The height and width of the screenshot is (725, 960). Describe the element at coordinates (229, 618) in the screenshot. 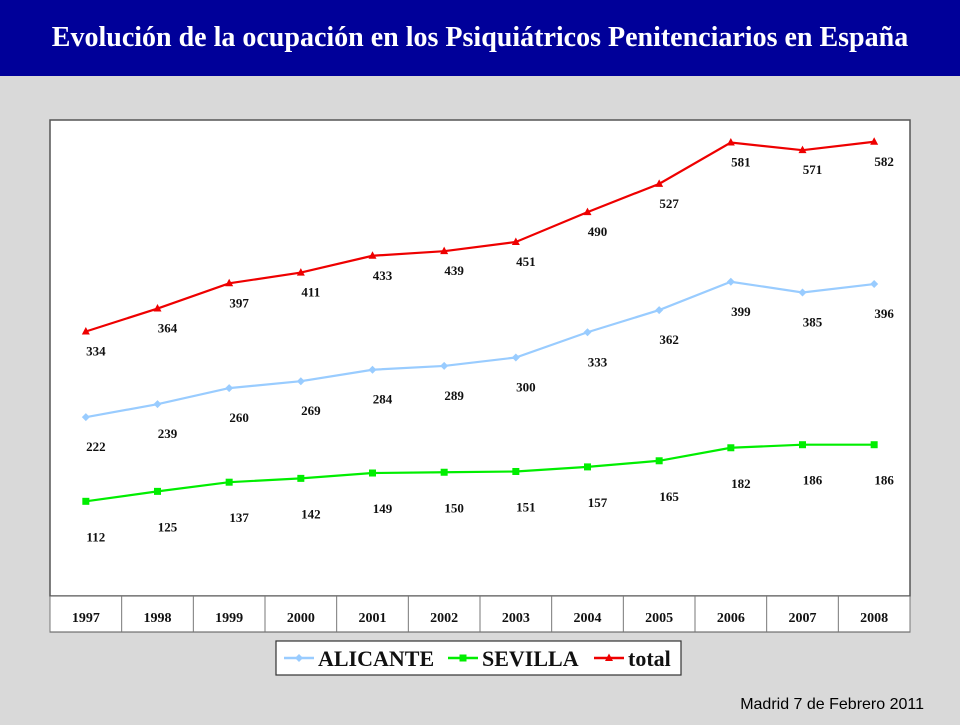

I see `x-tick-label: 1999` at that location.